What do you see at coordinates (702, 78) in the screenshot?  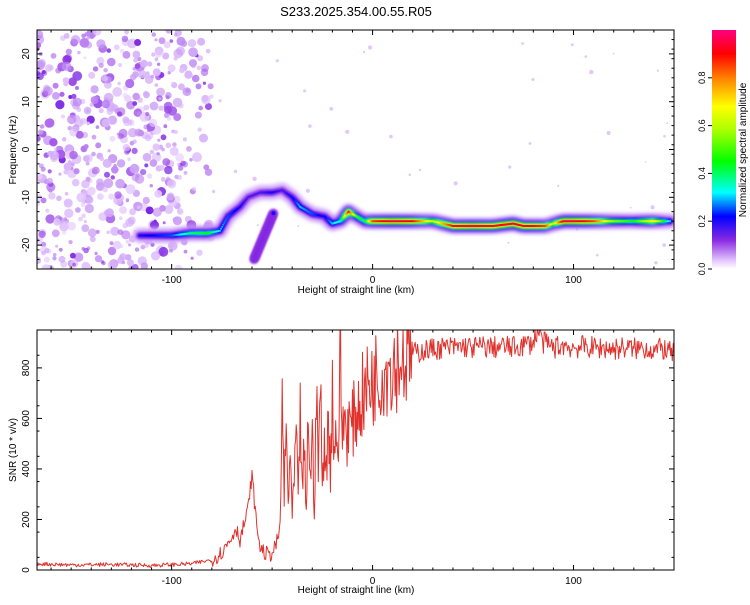 I see `colorbar-tick-label: 0.8` at bounding box center [702, 78].